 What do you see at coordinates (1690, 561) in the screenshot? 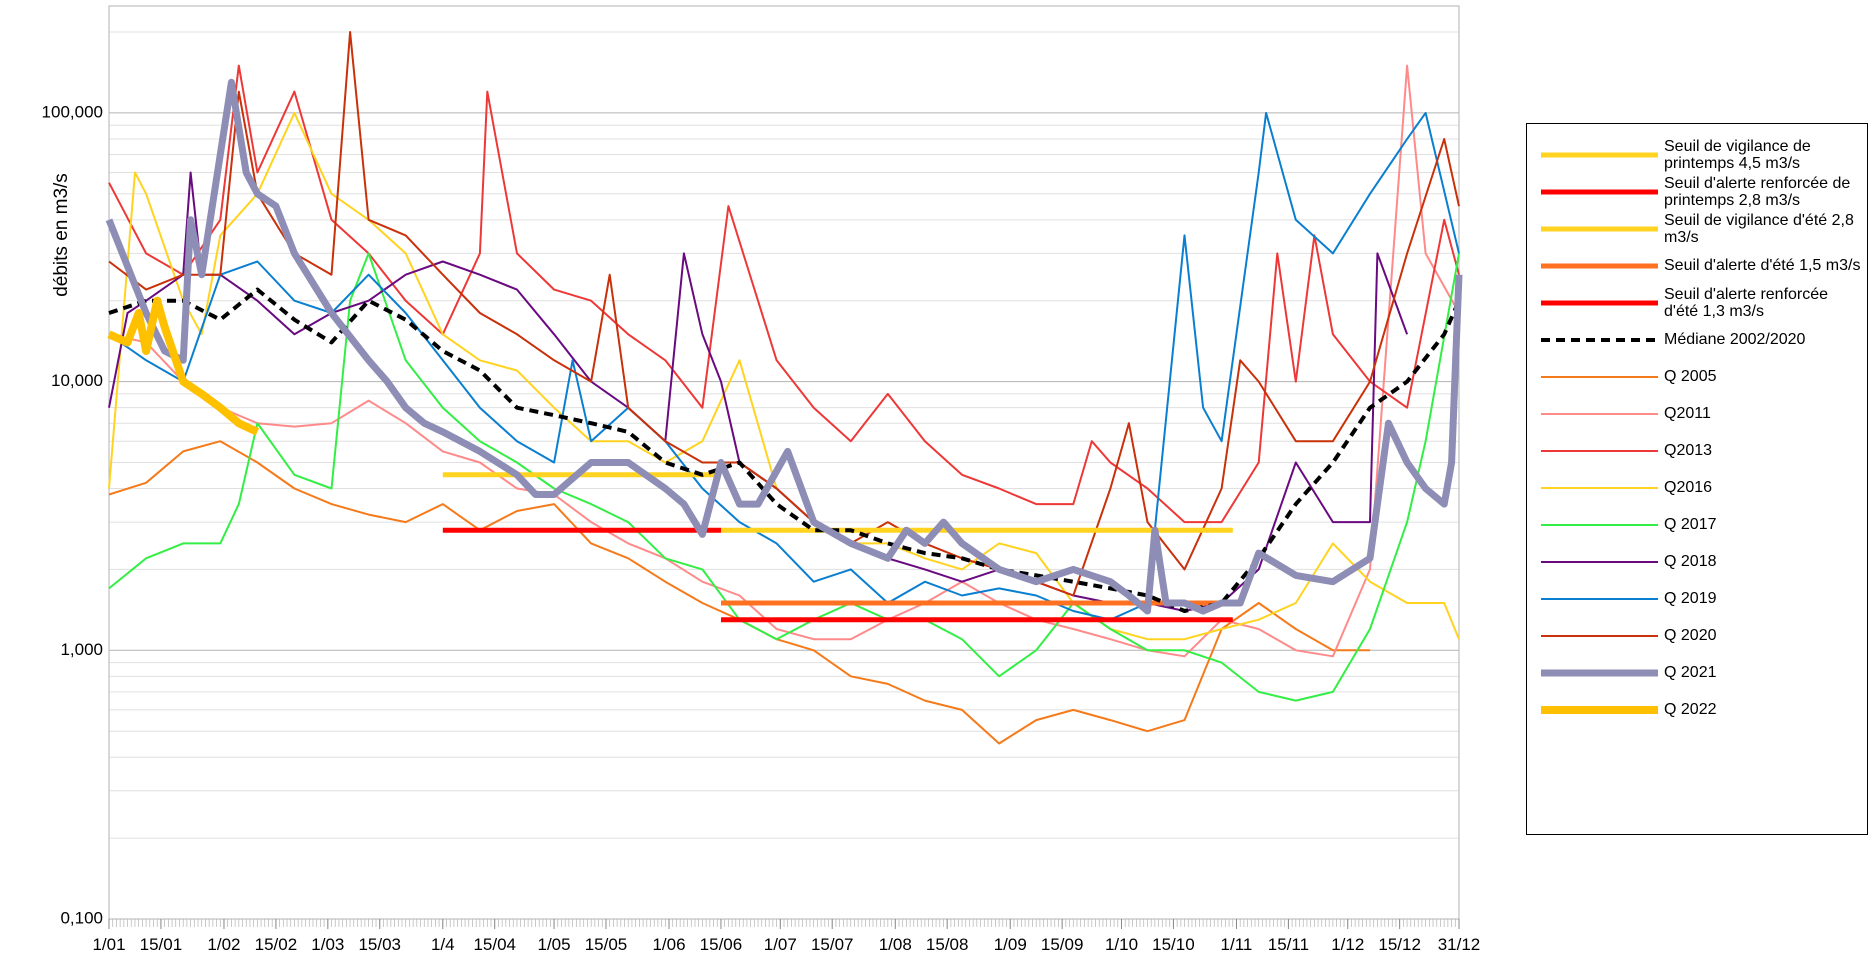
I see `legend-label: Q 2018` at bounding box center [1690, 561].